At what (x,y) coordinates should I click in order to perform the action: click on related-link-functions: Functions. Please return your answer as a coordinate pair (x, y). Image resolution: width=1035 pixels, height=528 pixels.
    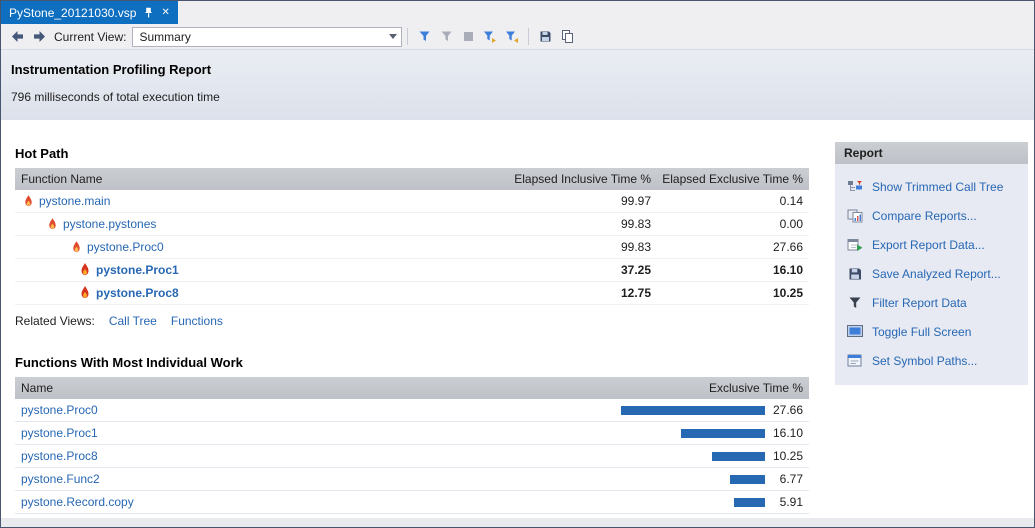
    Looking at the image, I should click on (196, 321).